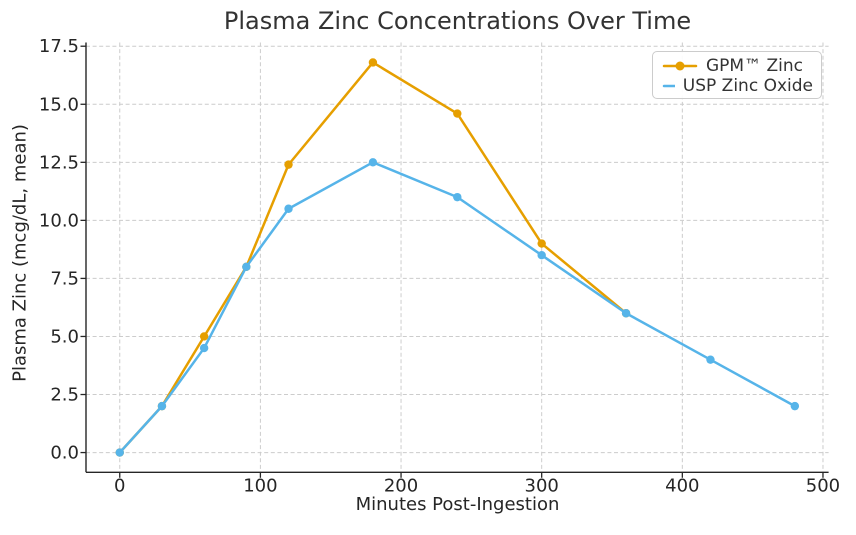  What do you see at coordinates (20, 253) in the screenshot?
I see `y-axis-label: Plasma Zinc (mcg/dL, mean)` at bounding box center [20, 253].